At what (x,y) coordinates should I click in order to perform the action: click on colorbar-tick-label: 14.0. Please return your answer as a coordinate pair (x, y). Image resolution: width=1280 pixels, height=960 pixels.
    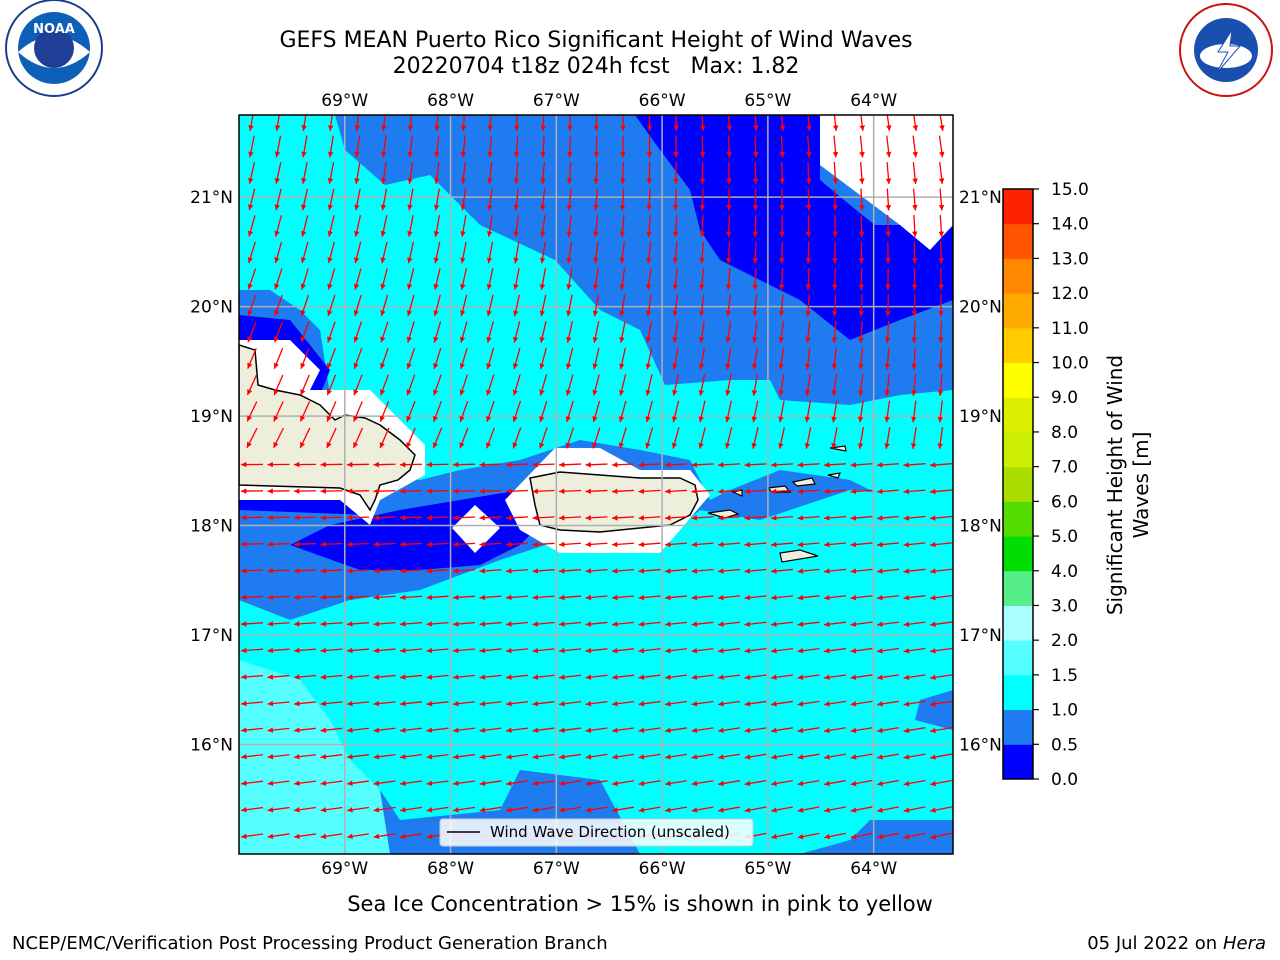
    Looking at the image, I should click on (1070, 225).